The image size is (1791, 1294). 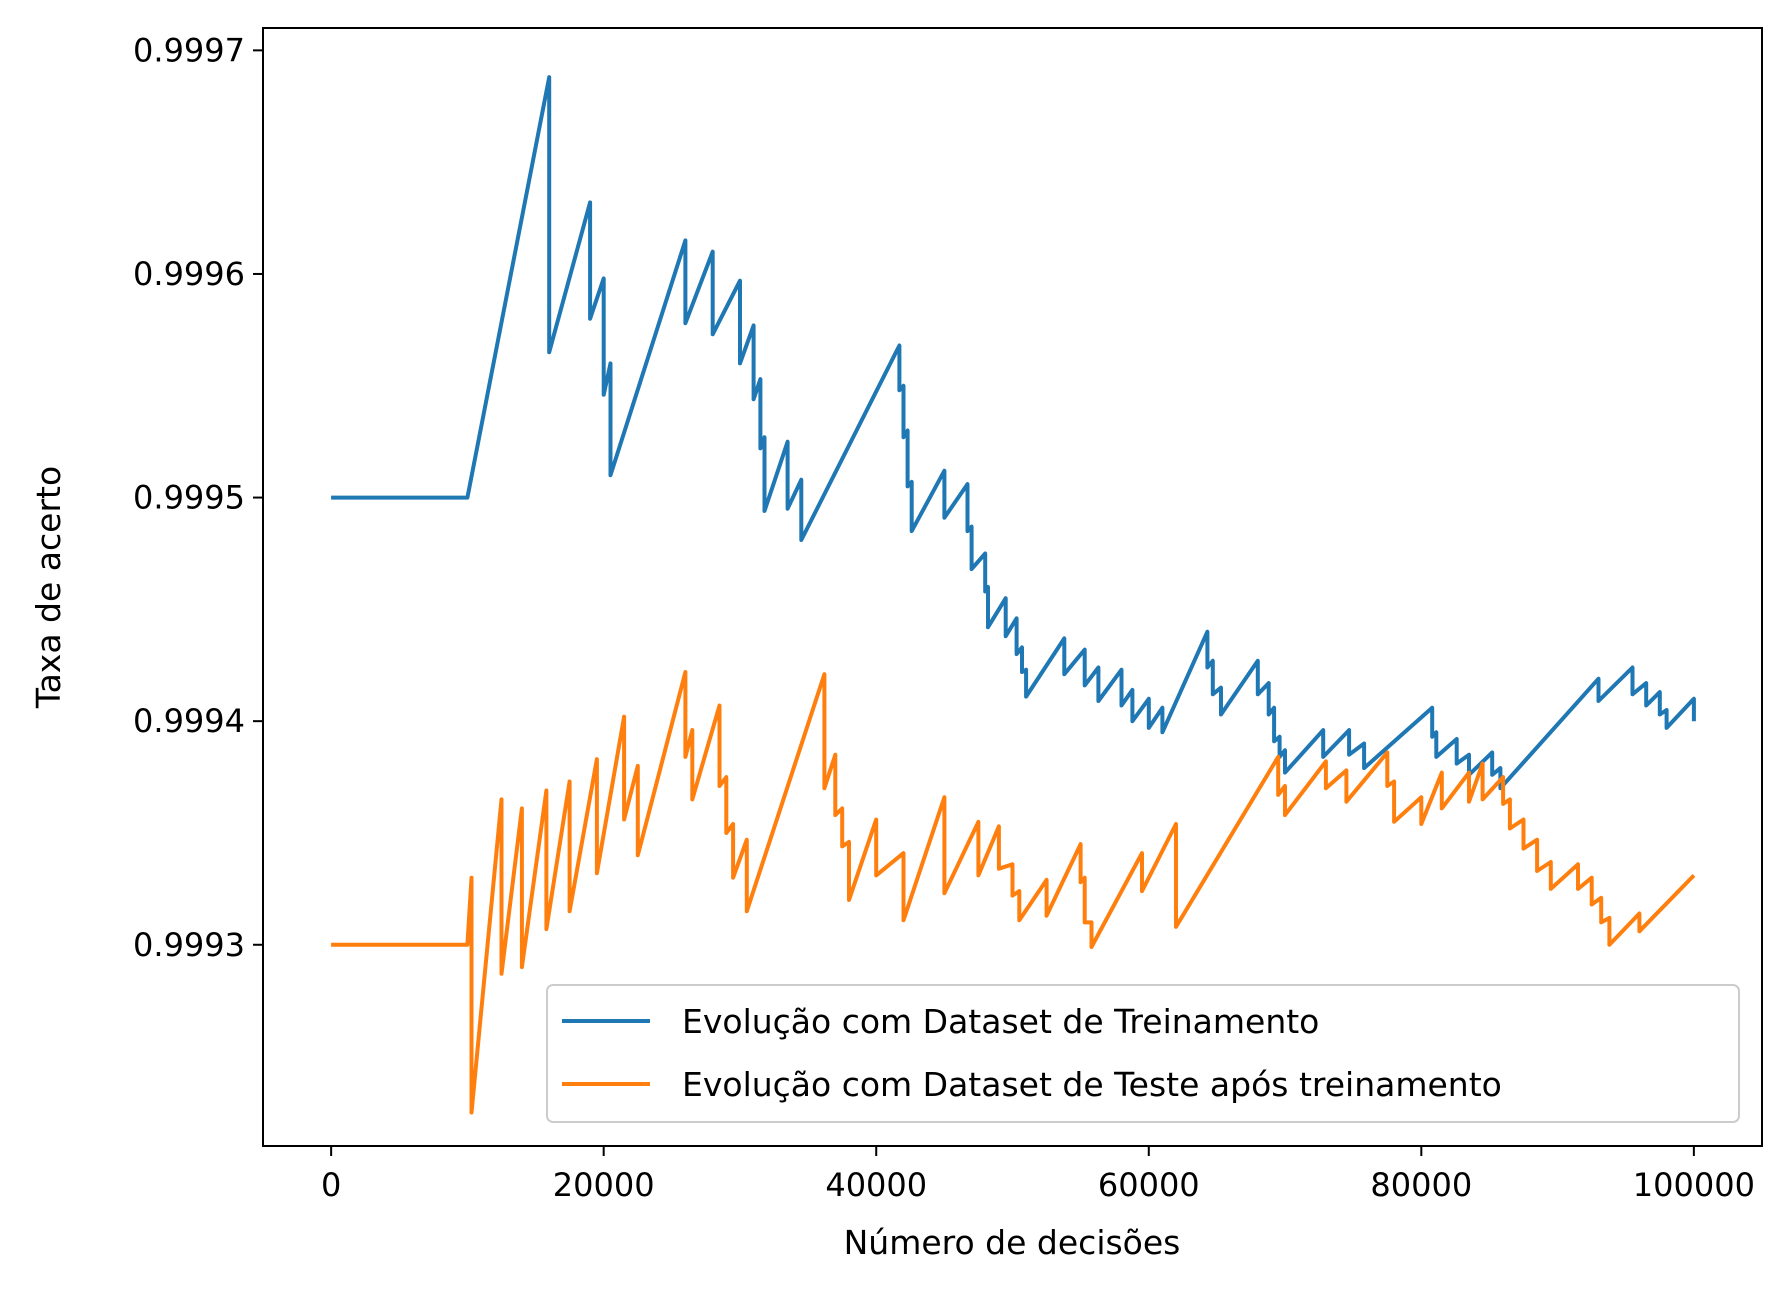 What do you see at coordinates (1000, 1021) in the screenshot?
I see `legend-label-training: Evolução com Dataset de Treinamento` at bounding box center [1000, 1021].